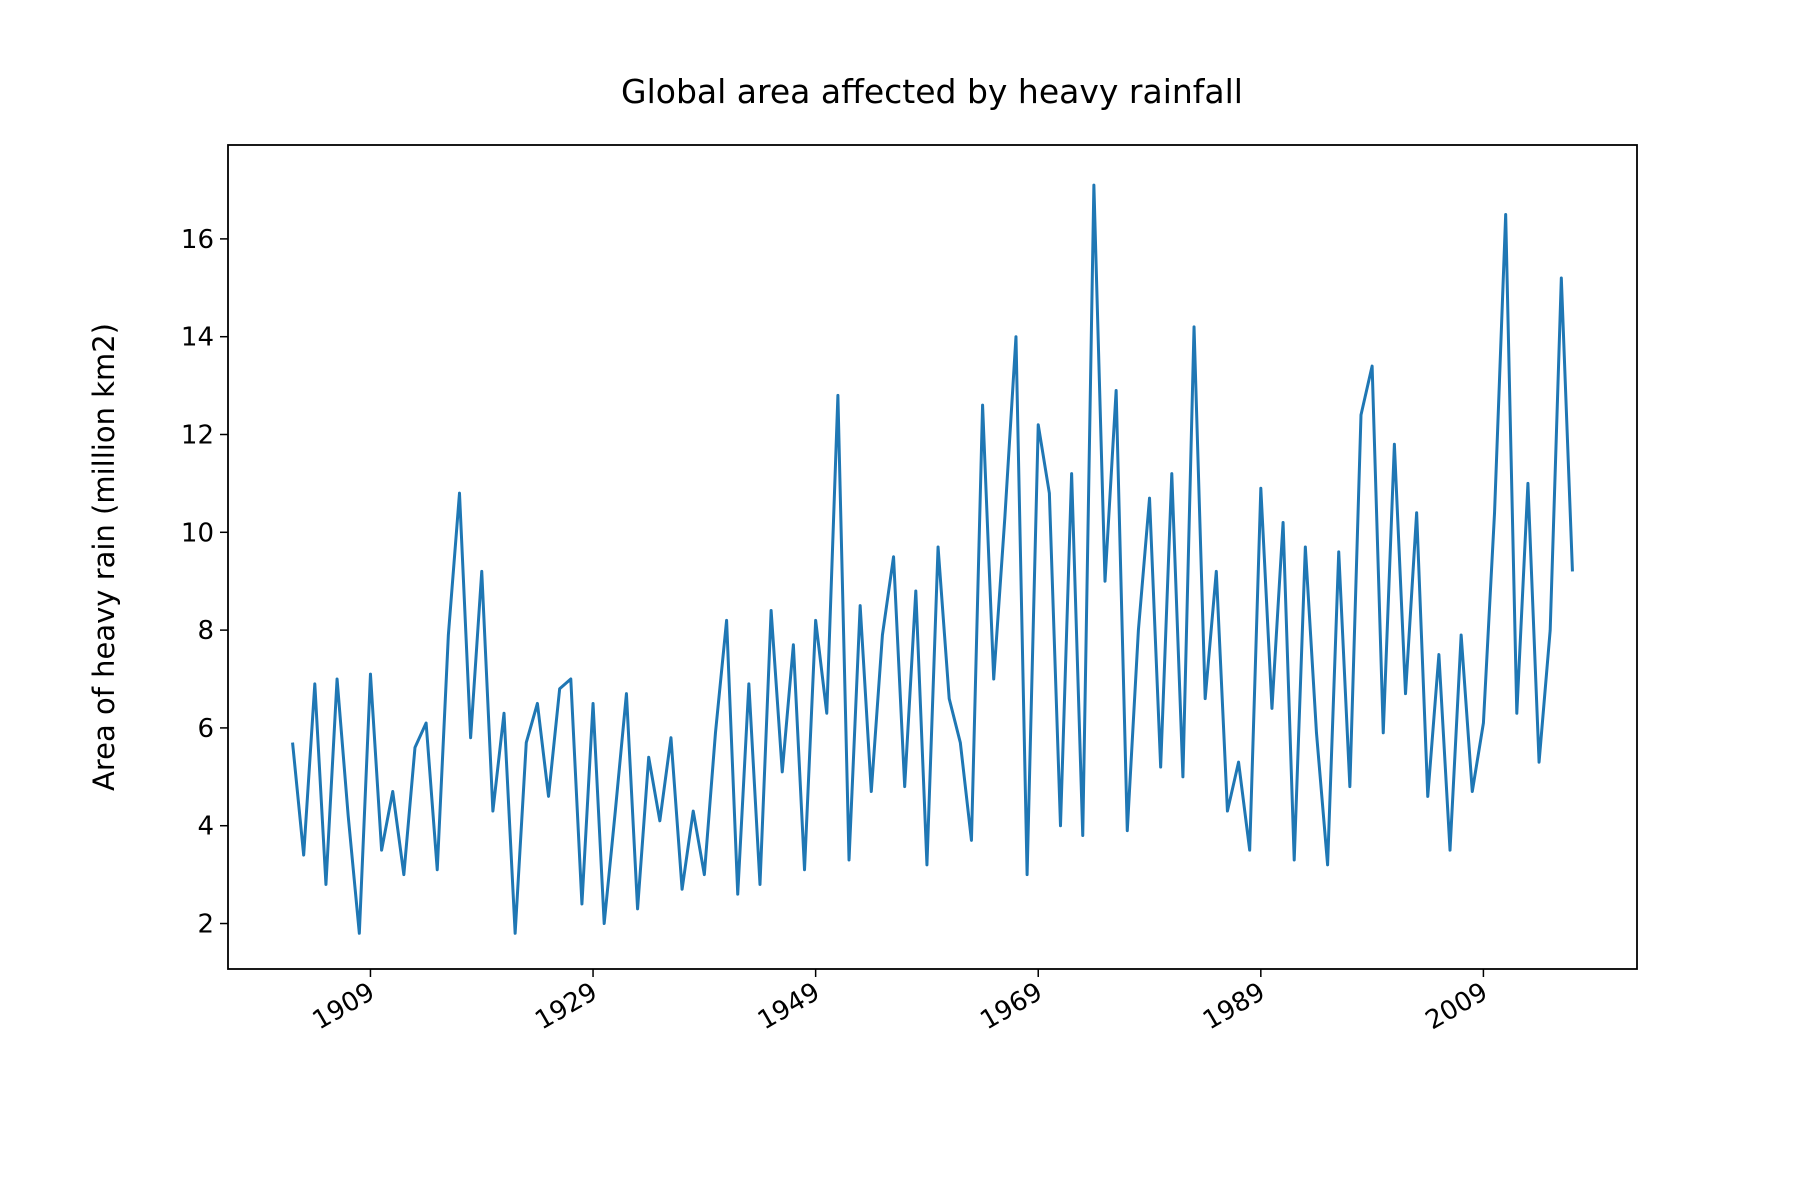 The width and height of the screenshot is (1800, 1200). Describe the element at coordinates (1457, 1006) in the screenshot. I see `x-tick-label: 2009` at that location.